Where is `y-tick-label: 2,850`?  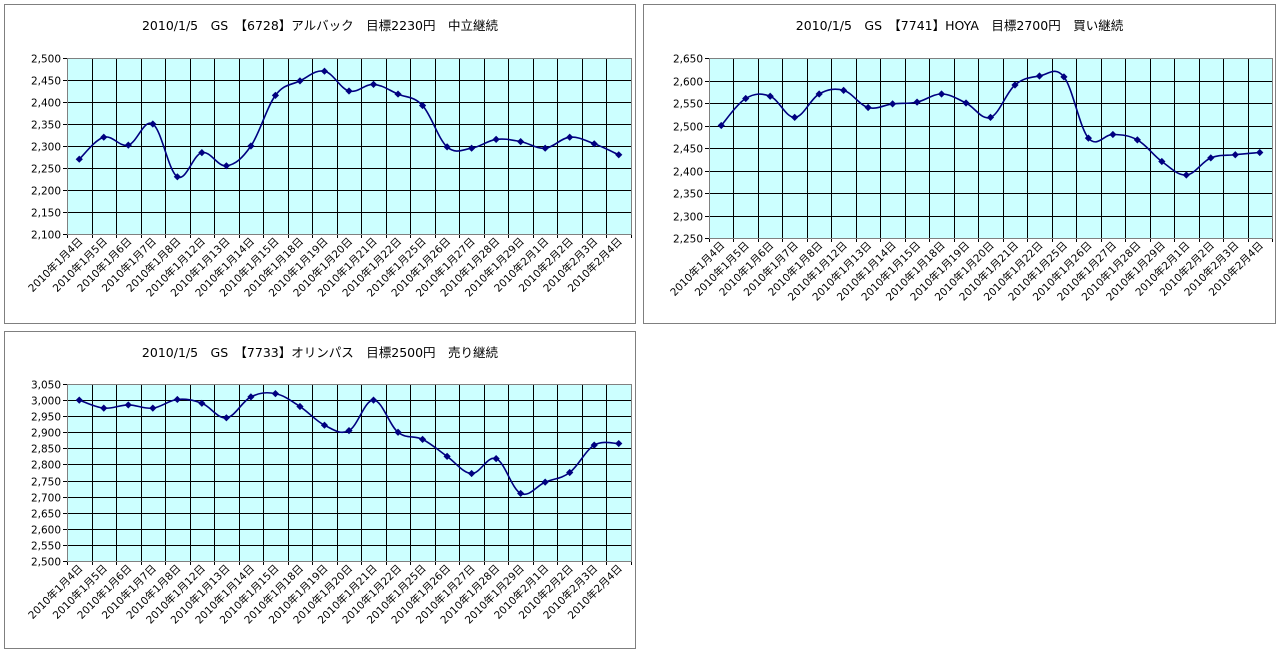 y-tick-label: 2,850 is located at coordinates (46, 450).